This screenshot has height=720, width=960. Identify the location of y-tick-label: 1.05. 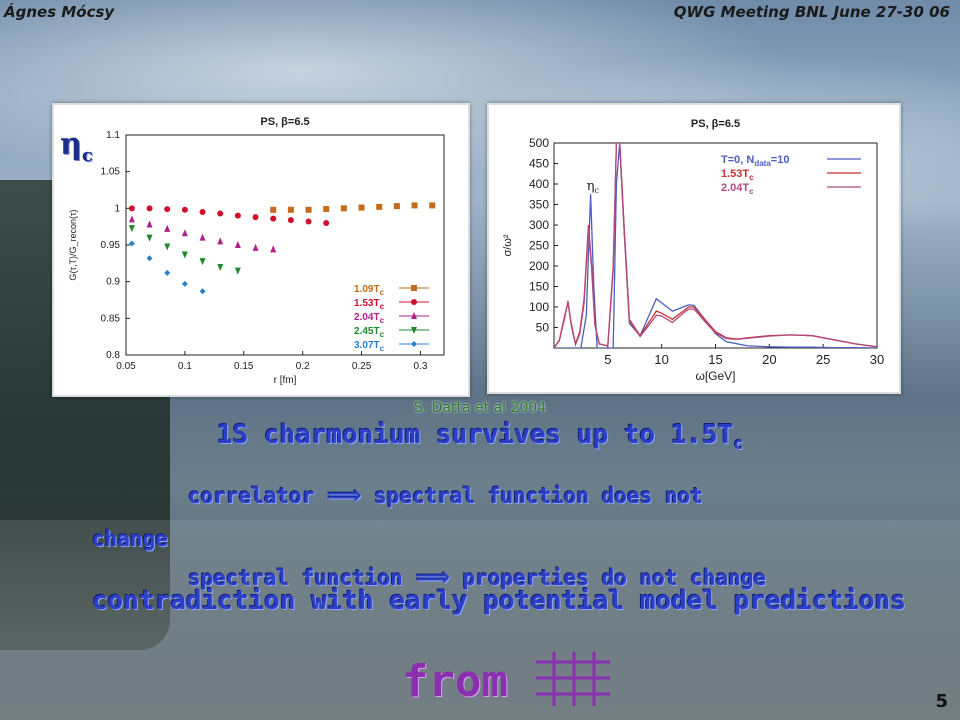
(111, 172).